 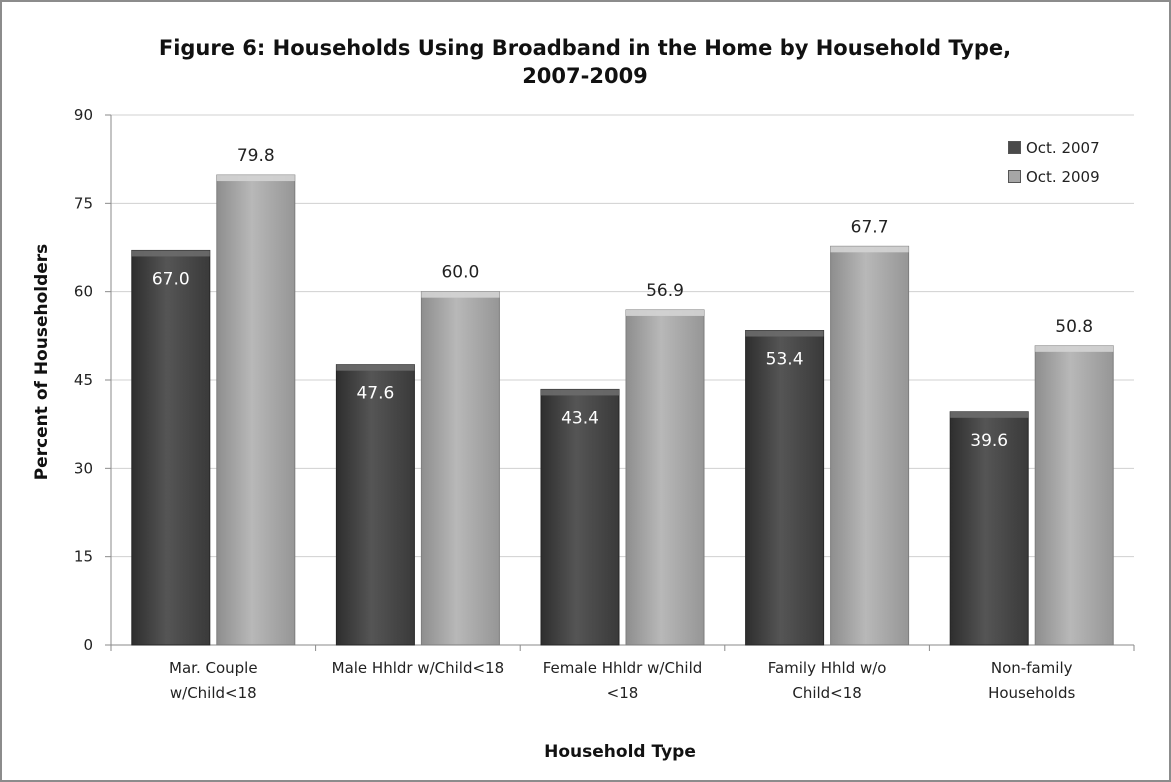 I want to click on legend-label-oct-2007: Oct. 2007, so click(x=1063, y=147).